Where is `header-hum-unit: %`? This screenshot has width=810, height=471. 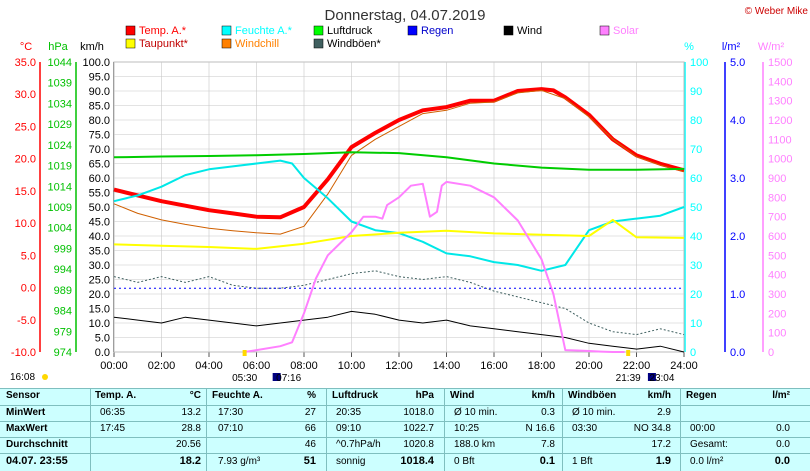
header-hum-unit: % is located at coordinates (311, 395).